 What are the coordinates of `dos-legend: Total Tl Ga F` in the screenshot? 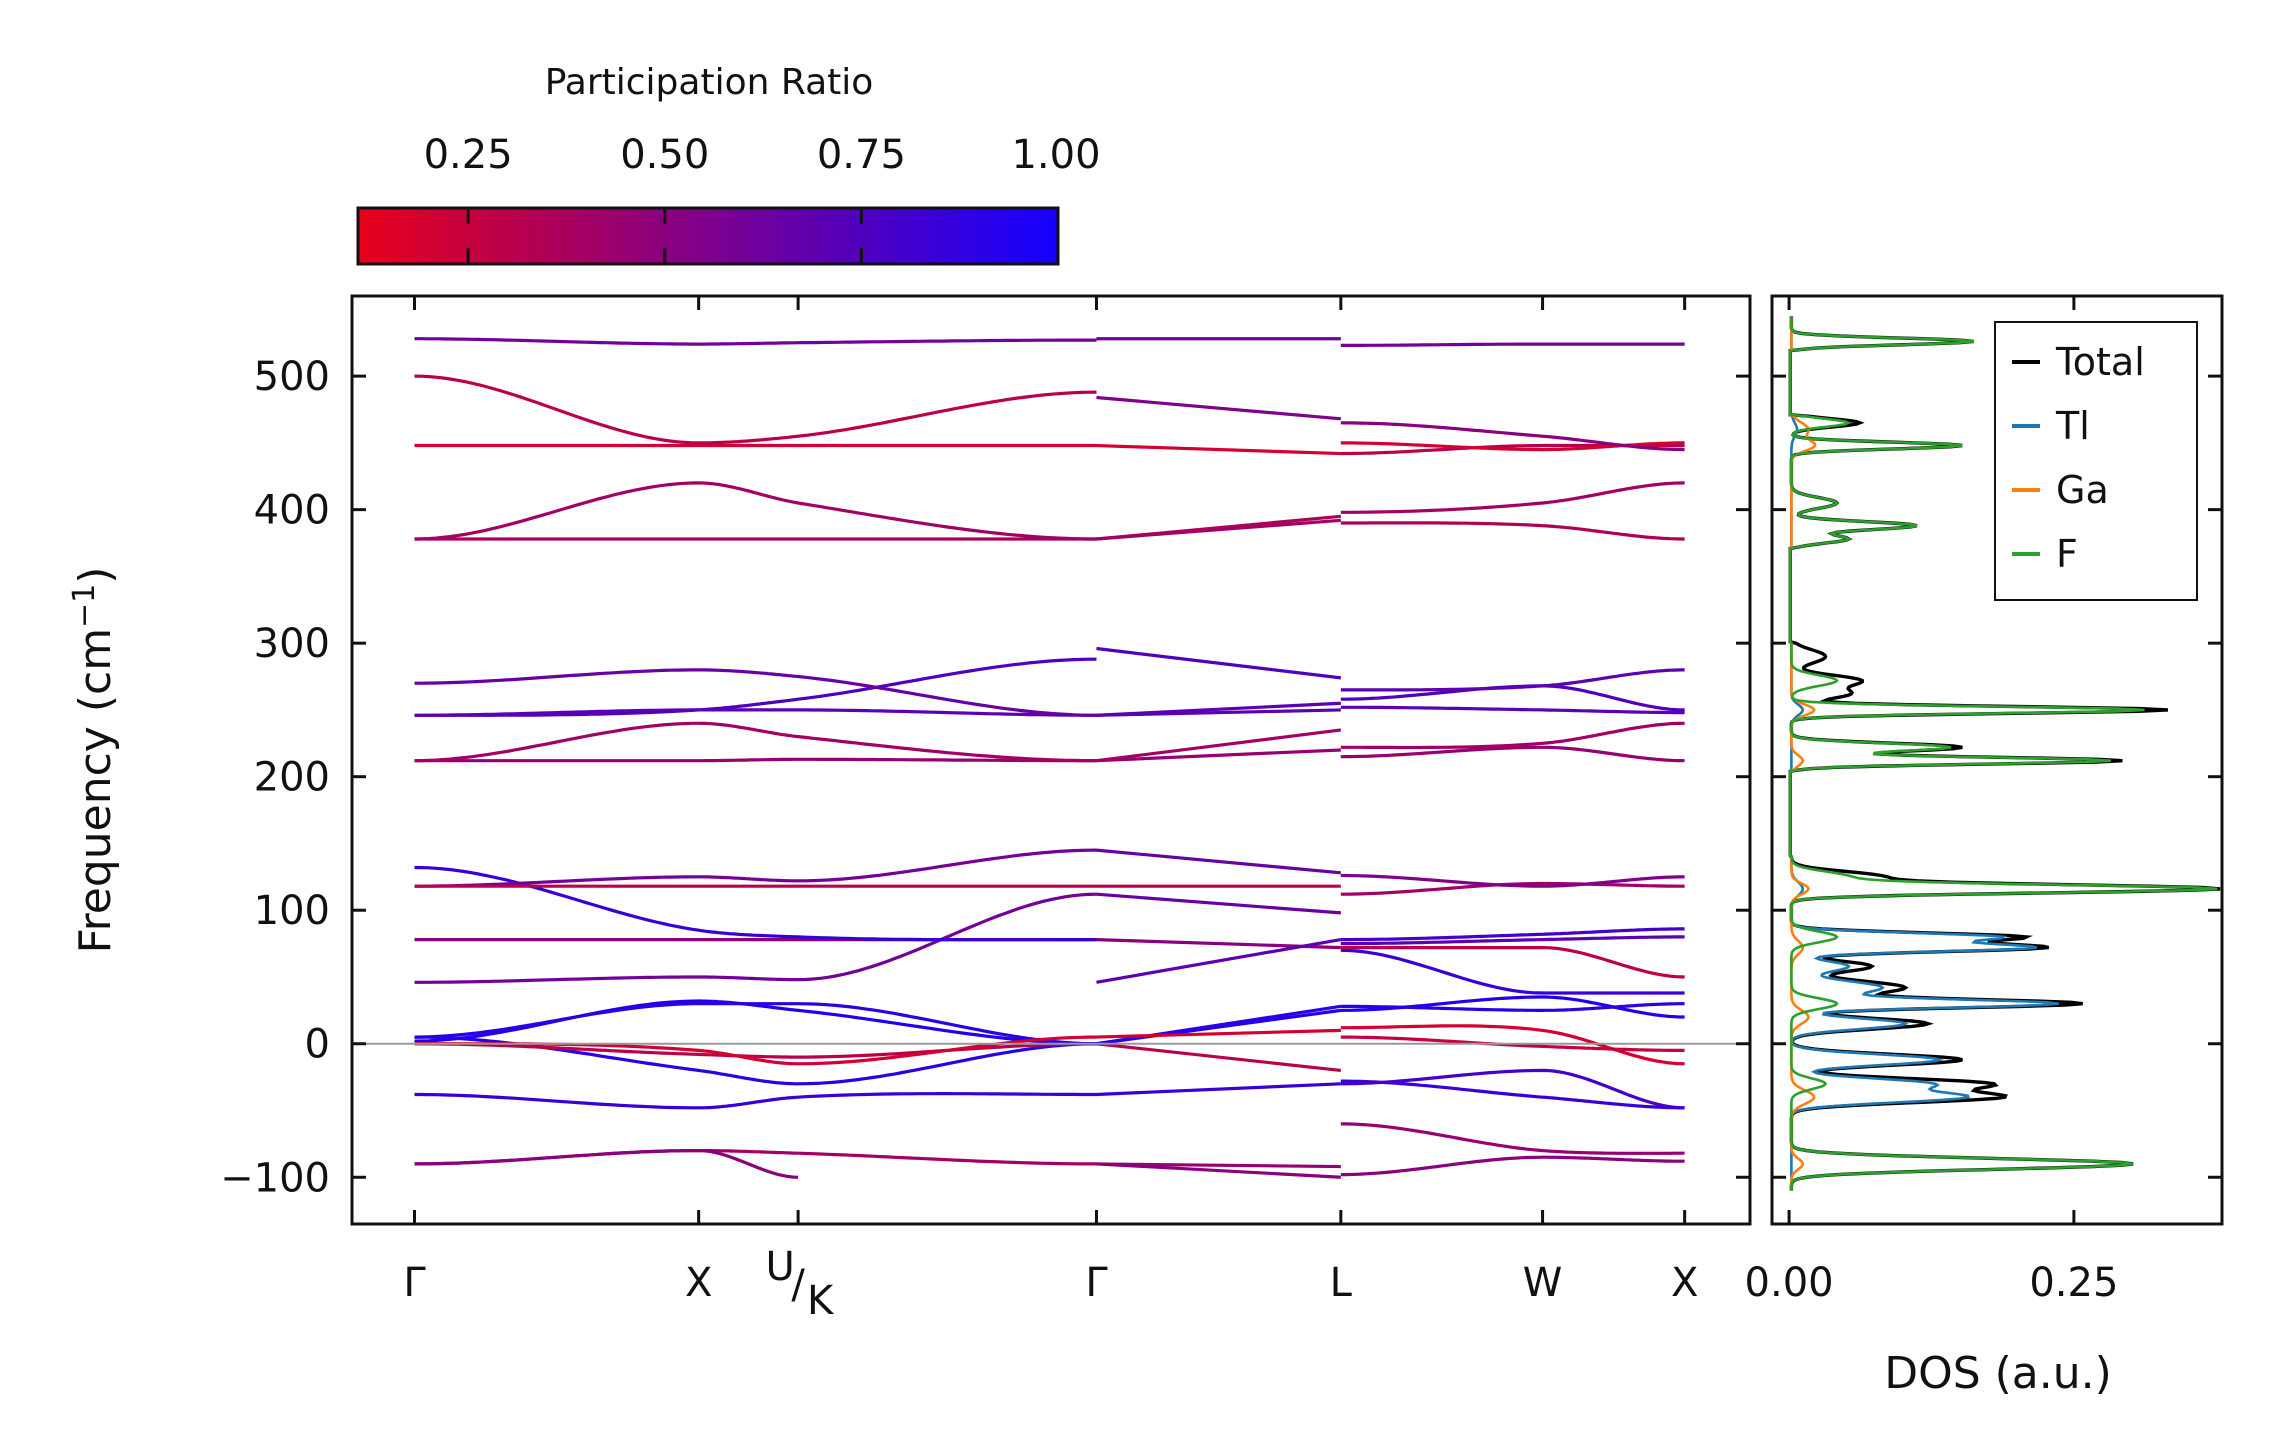 It's located at (2096, 461).